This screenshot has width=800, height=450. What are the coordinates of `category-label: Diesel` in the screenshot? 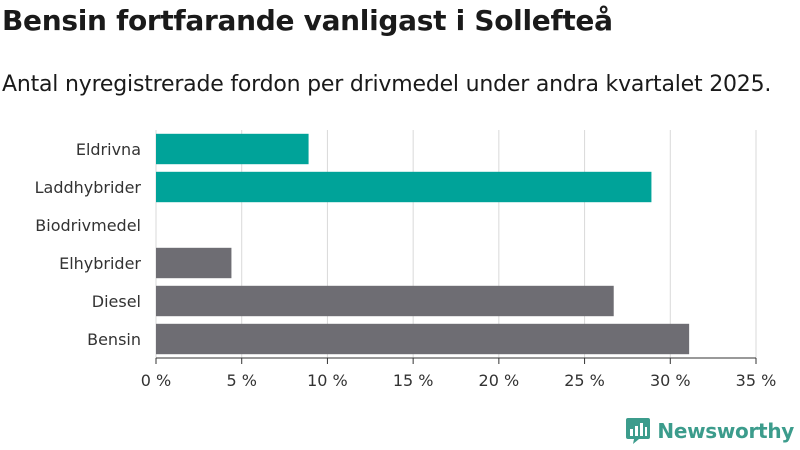 It's located at (116, 301).